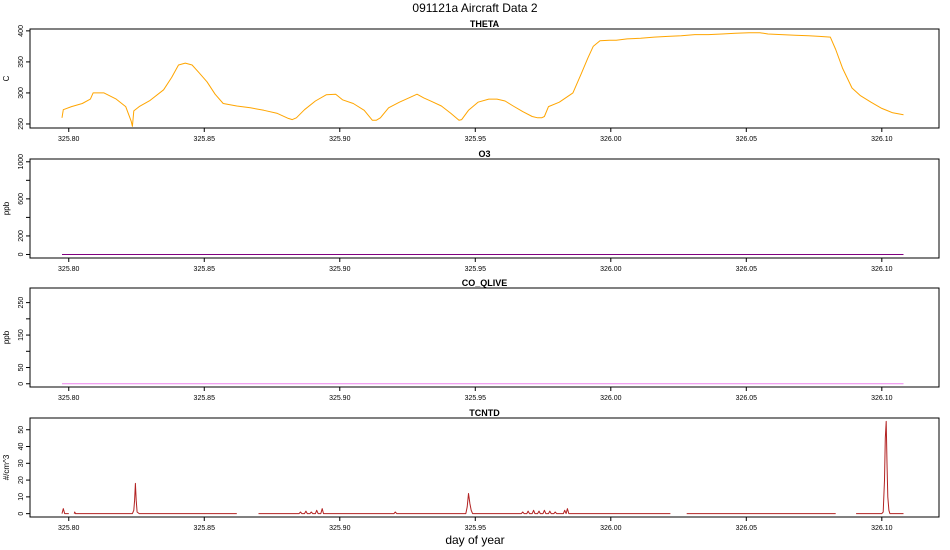  I want to click on figure-xlabel: day of year, so click(474, 540).